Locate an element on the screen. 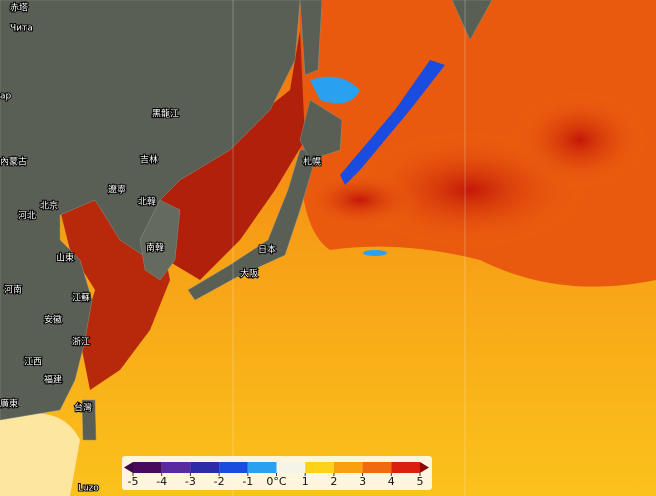  place-label: 河北 is located at coordinates (27, 216).